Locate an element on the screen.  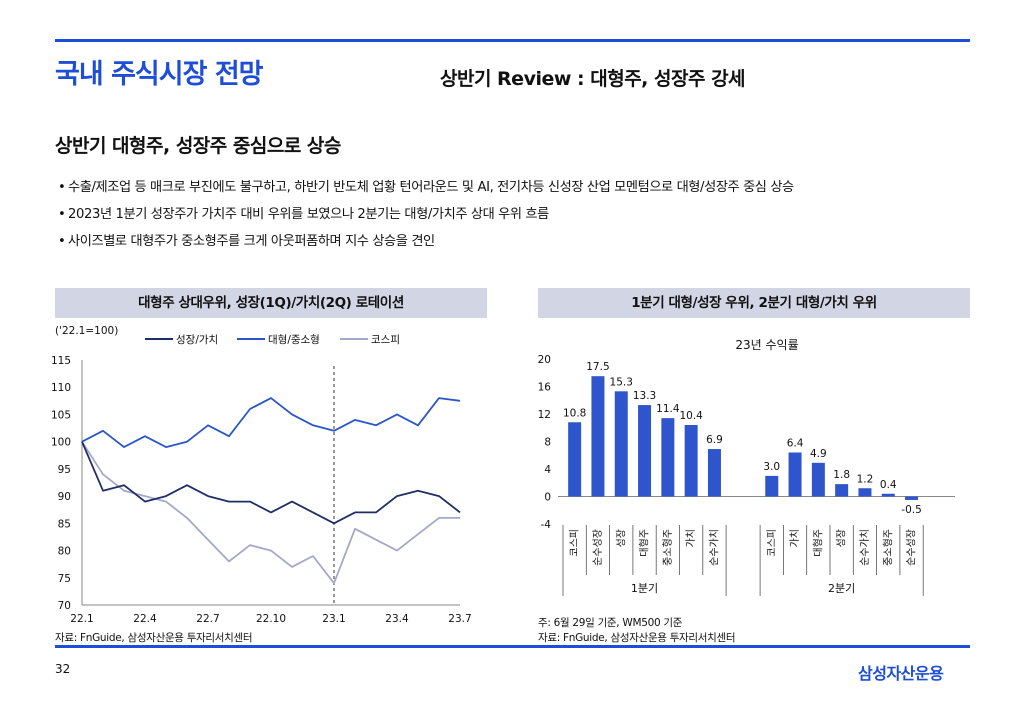
data-label: 6.4 is located at coordinates (795, 444).